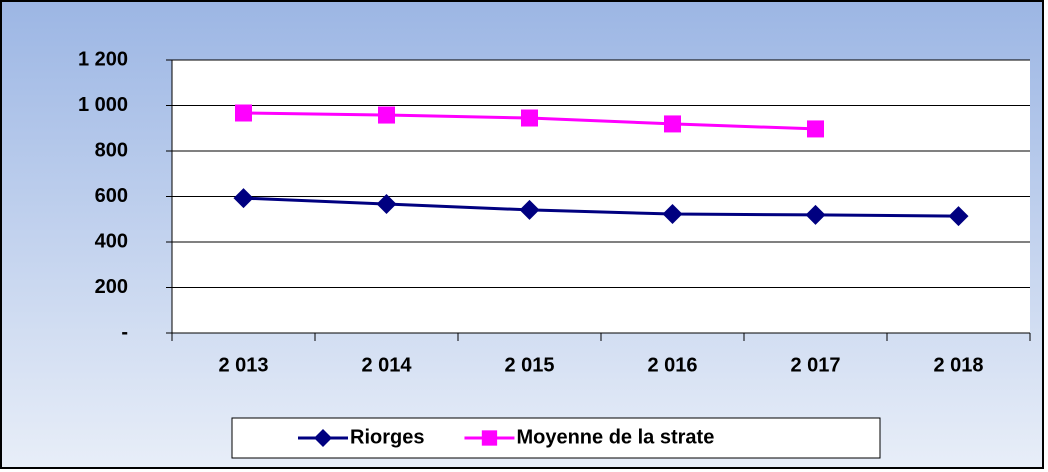 This screenshot has width=1048, height=472. I want to click on legend-label: Moyenne de la strate, so click(615, 437).